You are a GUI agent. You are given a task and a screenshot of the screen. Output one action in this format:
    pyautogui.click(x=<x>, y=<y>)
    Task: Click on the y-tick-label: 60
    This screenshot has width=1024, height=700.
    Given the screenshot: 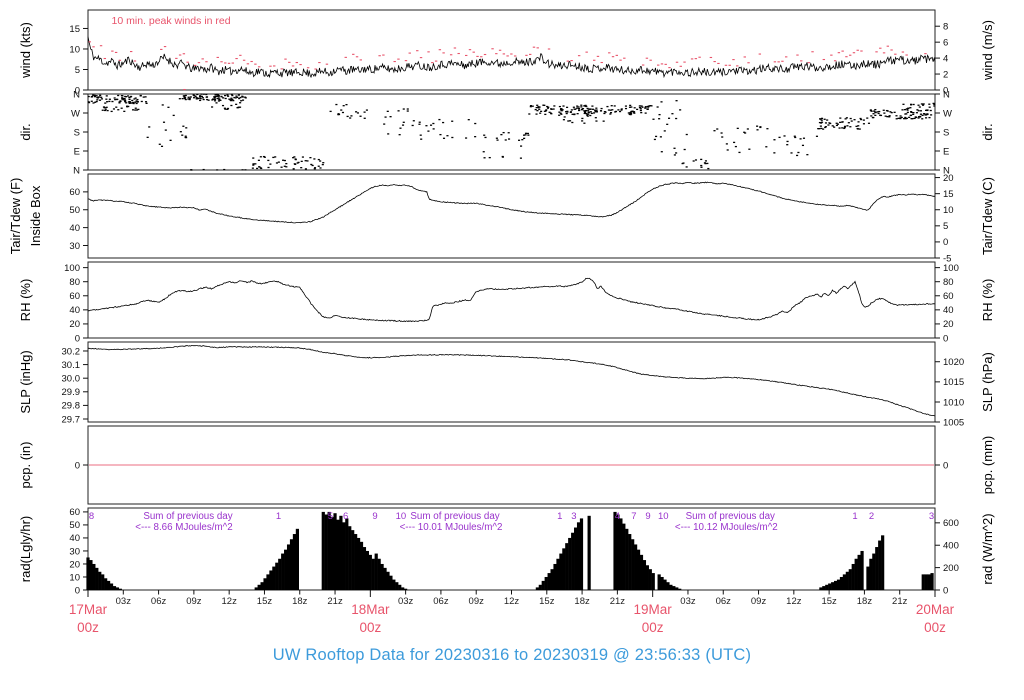 What is the action you would take?
    pyautogui.click(x=948, y=296)
    